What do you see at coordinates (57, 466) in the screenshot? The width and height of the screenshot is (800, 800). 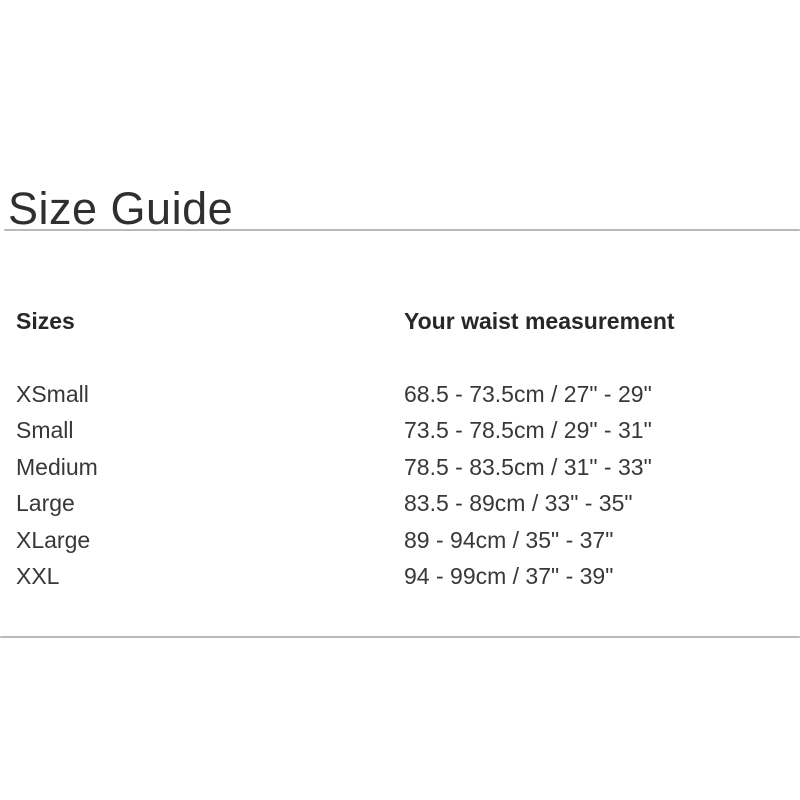 I see `size-label: Medium` at bounding box center [57, 466].